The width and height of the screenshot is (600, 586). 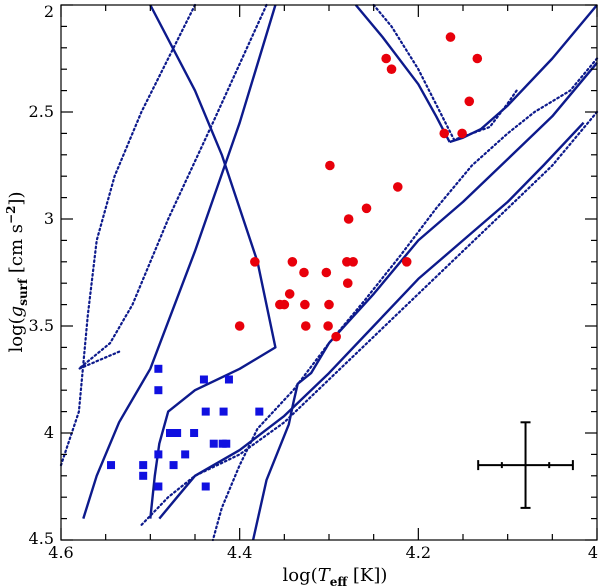 What do you see at coordinates (16, 312) in the screenshot?
I see `y-axis-label-var: g` at bounding box center [16, 312].